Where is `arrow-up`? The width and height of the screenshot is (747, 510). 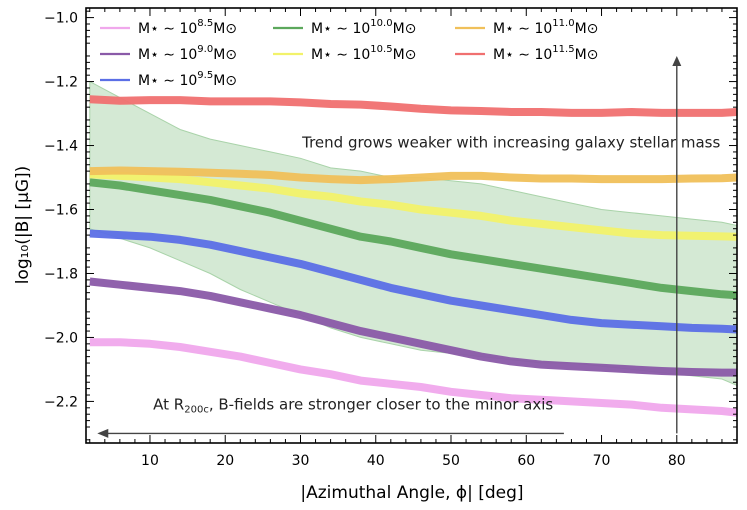
arrow-up is located at coordinates (677, 244).